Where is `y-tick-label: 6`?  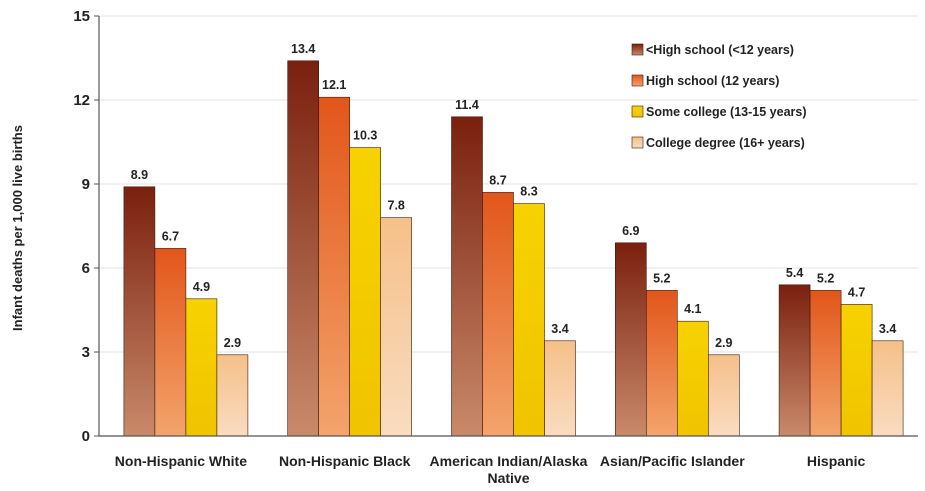 y-tick-label: 6 is located at coordinates (86, 268).